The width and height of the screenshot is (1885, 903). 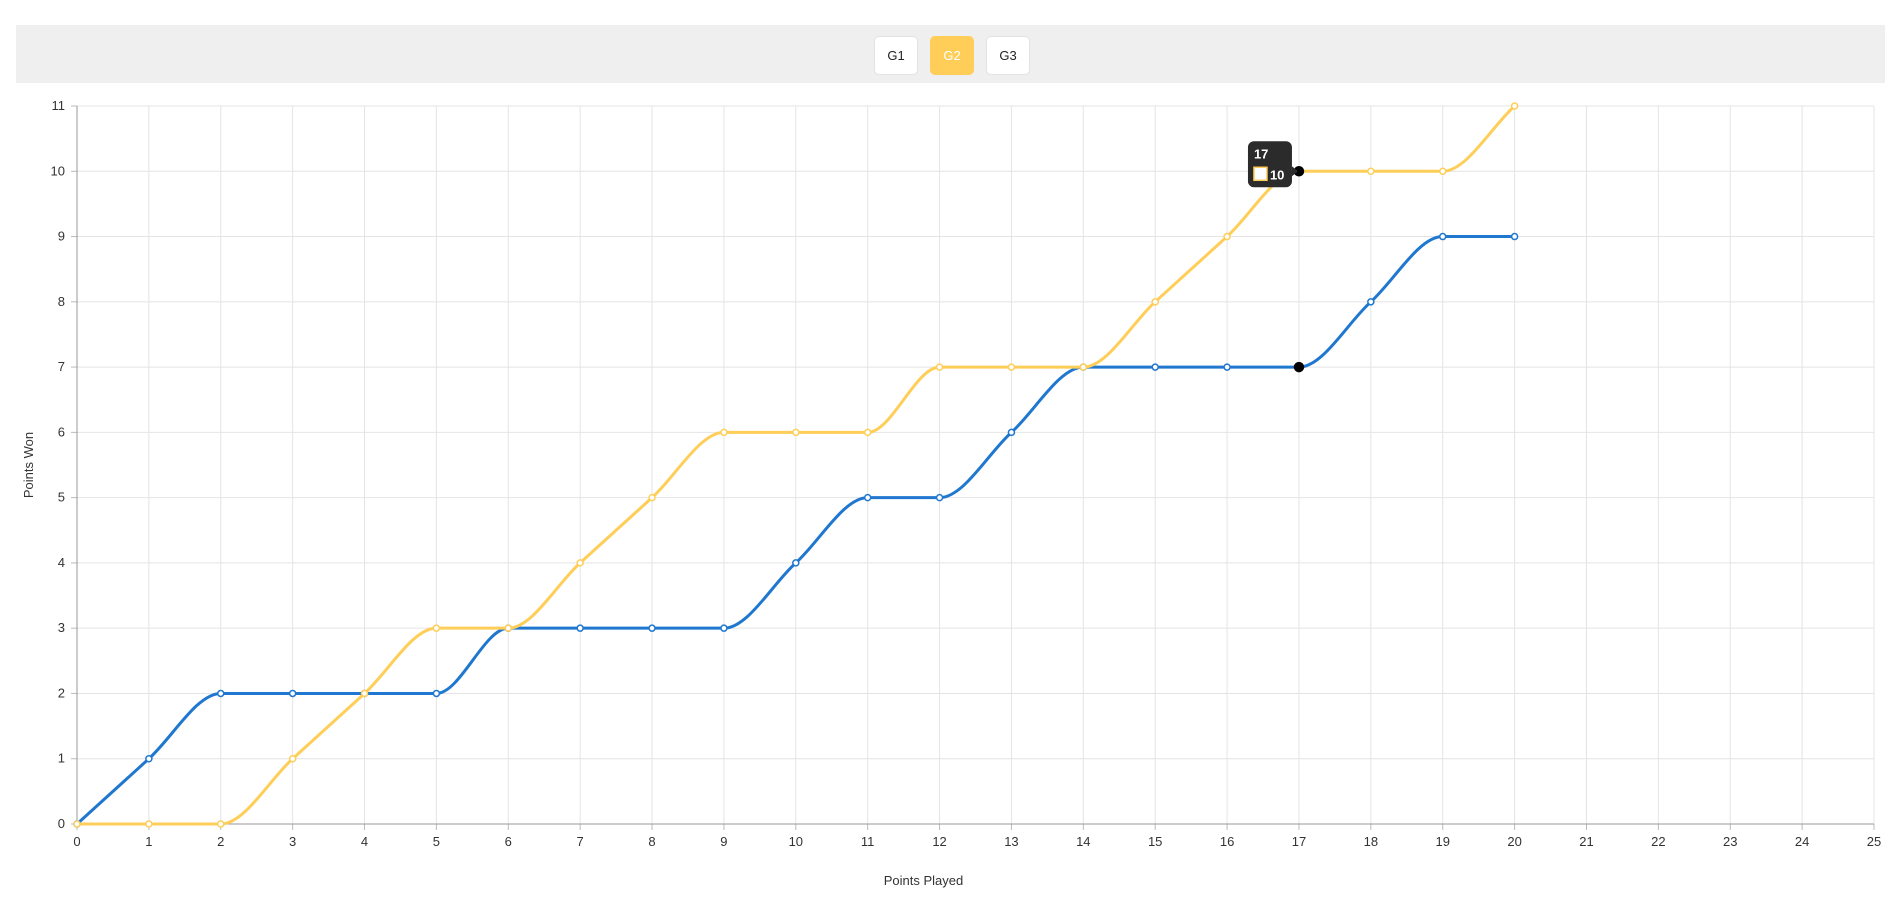 I want to click on x-tick-label: 19, so click(x=1442, y=841).